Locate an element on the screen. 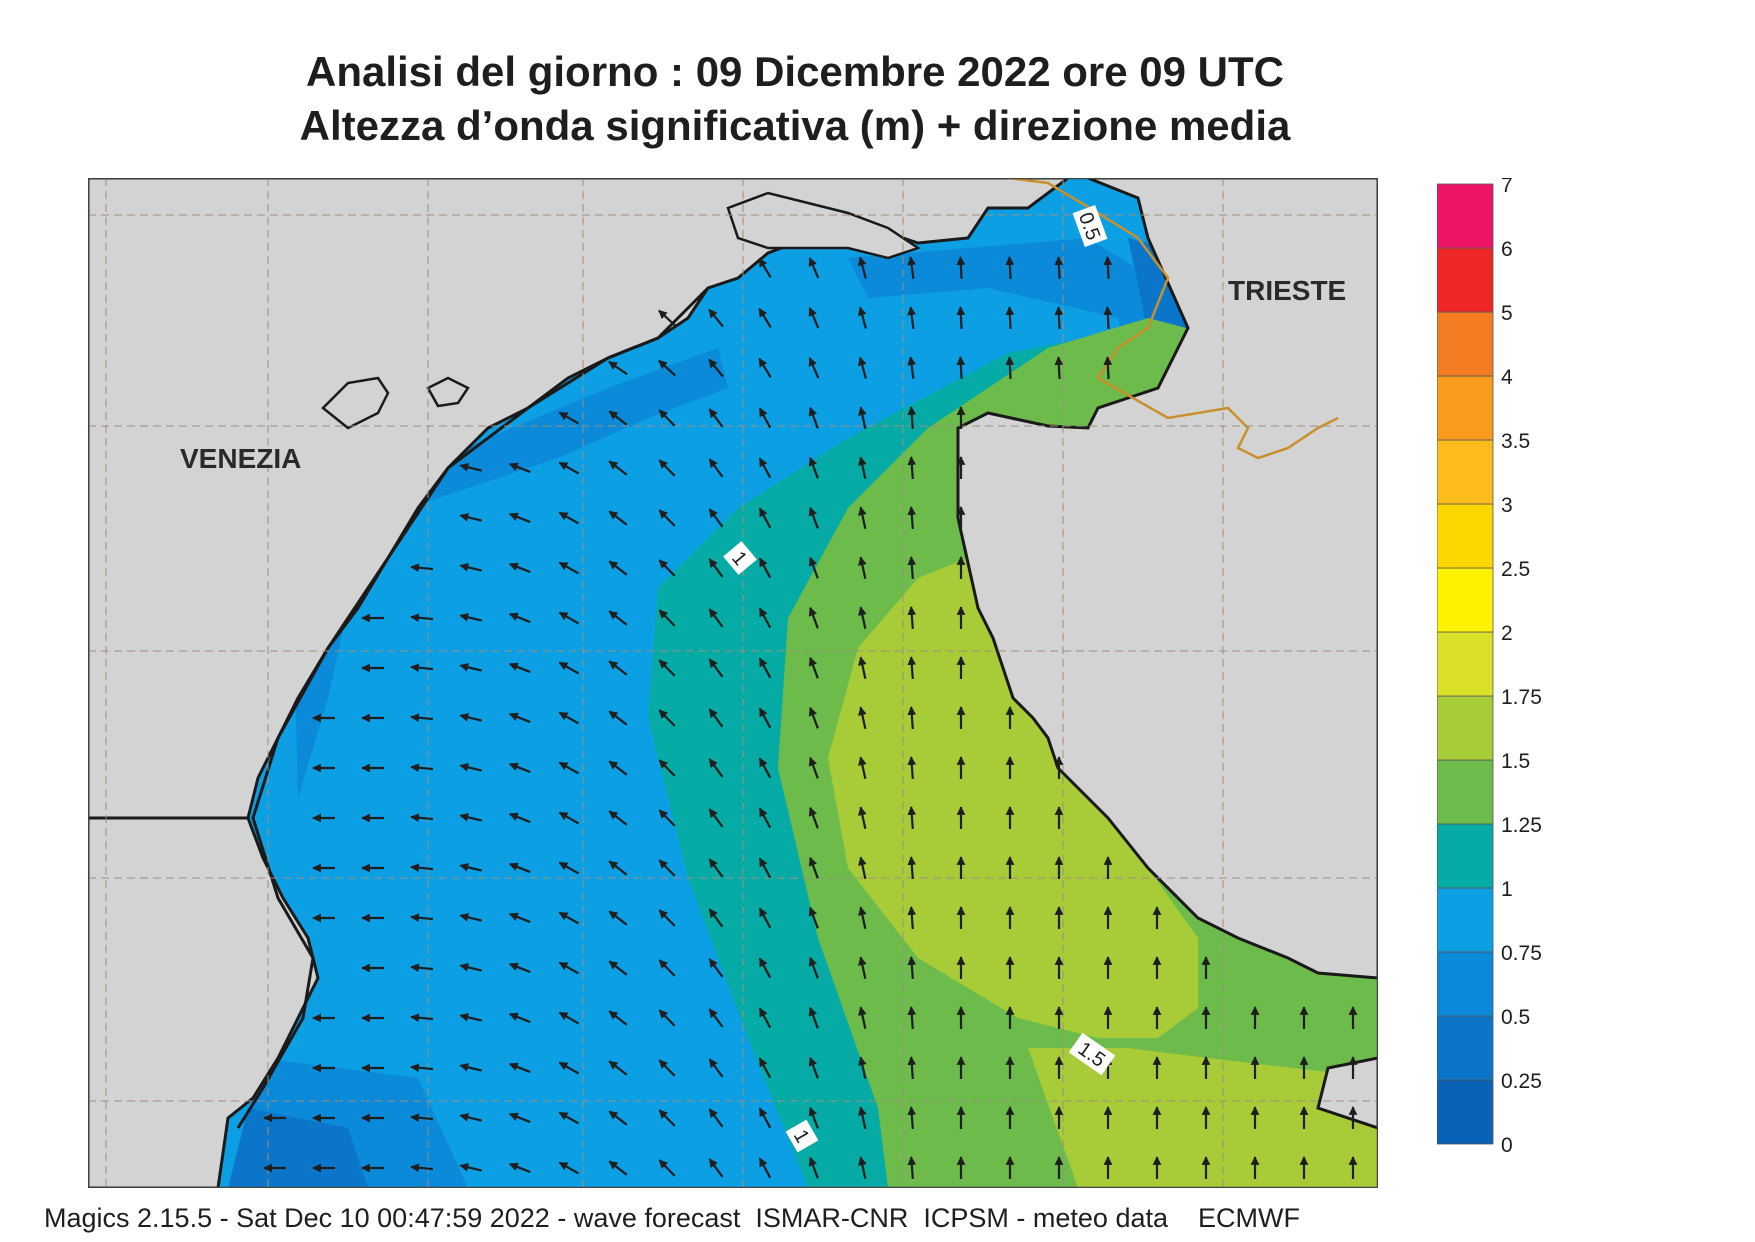 This screenshot has width=1755, height=1242. wave-band-1.5-1.75 is located at coordinates (1013, 798).